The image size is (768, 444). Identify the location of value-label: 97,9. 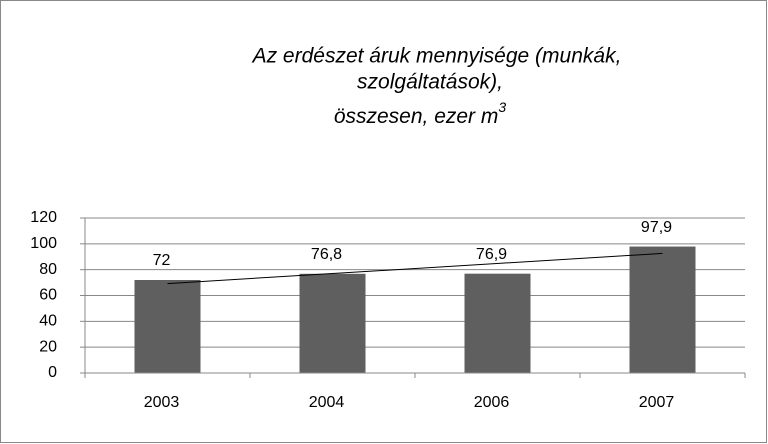
(656, 227).